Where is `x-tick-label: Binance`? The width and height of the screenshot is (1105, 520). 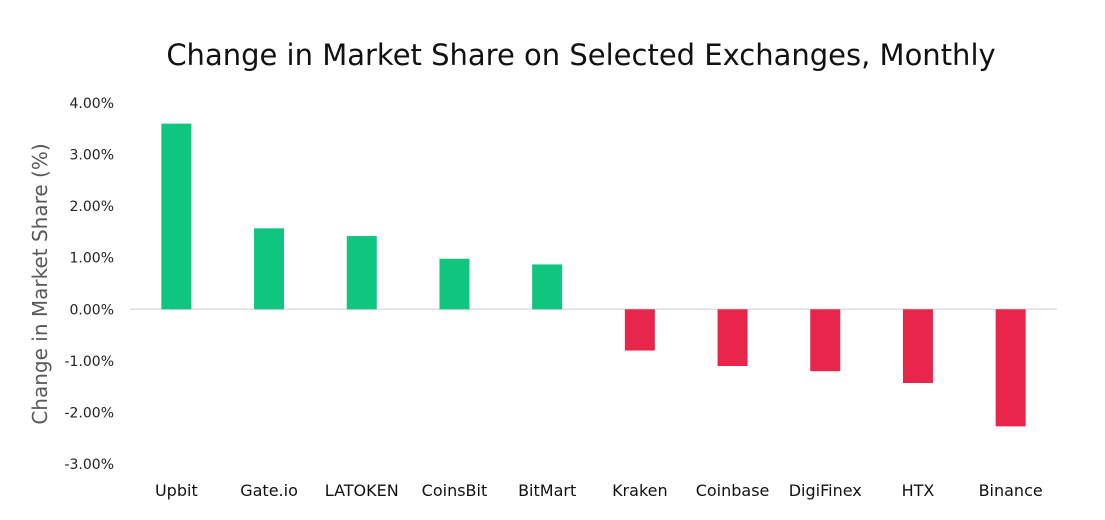 x-tick-label: Binance is located at coordinates (1011, 490).